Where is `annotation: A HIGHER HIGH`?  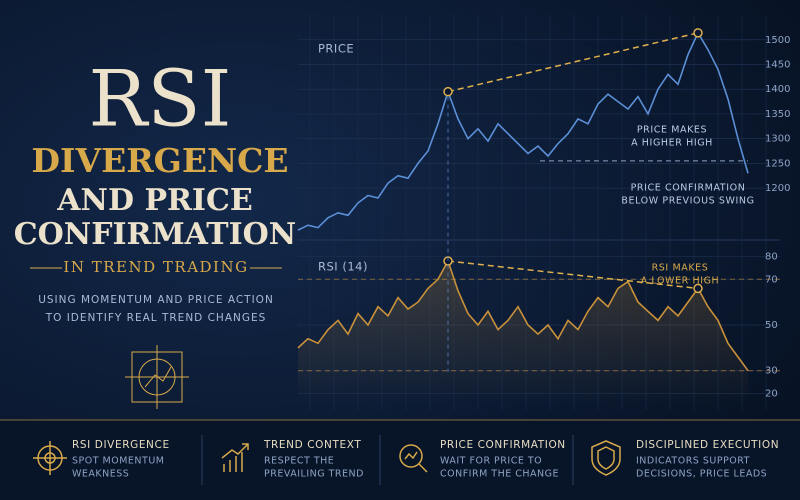 annotation: A HIGHER HIGH is located at coordinates (672, 143).